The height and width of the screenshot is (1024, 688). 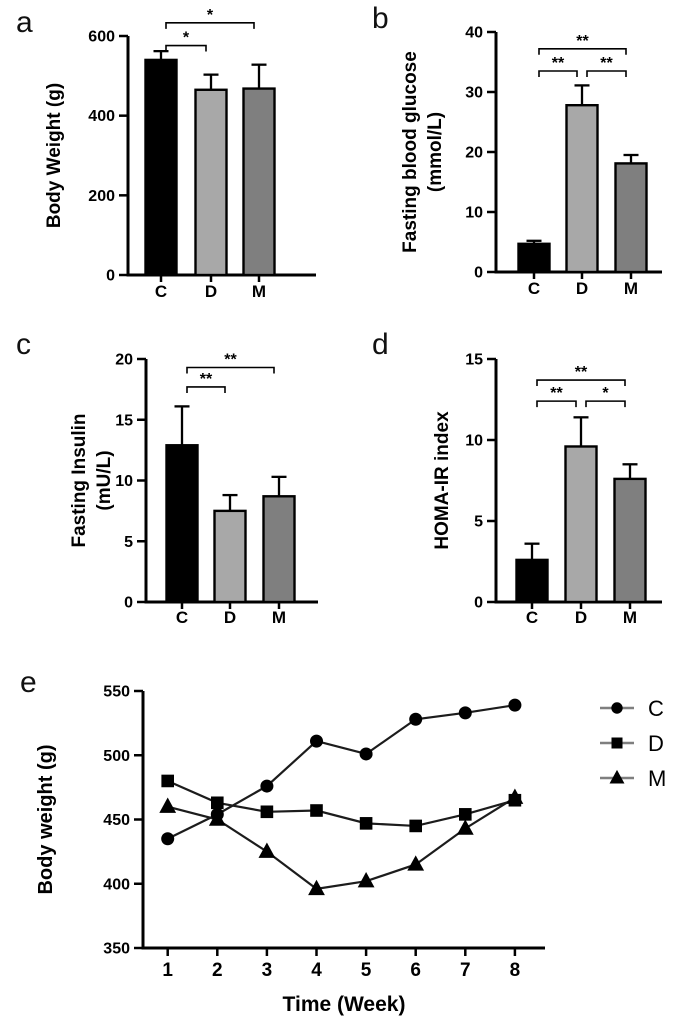 What do you see at coordinates (617, 743) in the screenshot?
I see `legend-square-icon` at bounding box center [617, 743].